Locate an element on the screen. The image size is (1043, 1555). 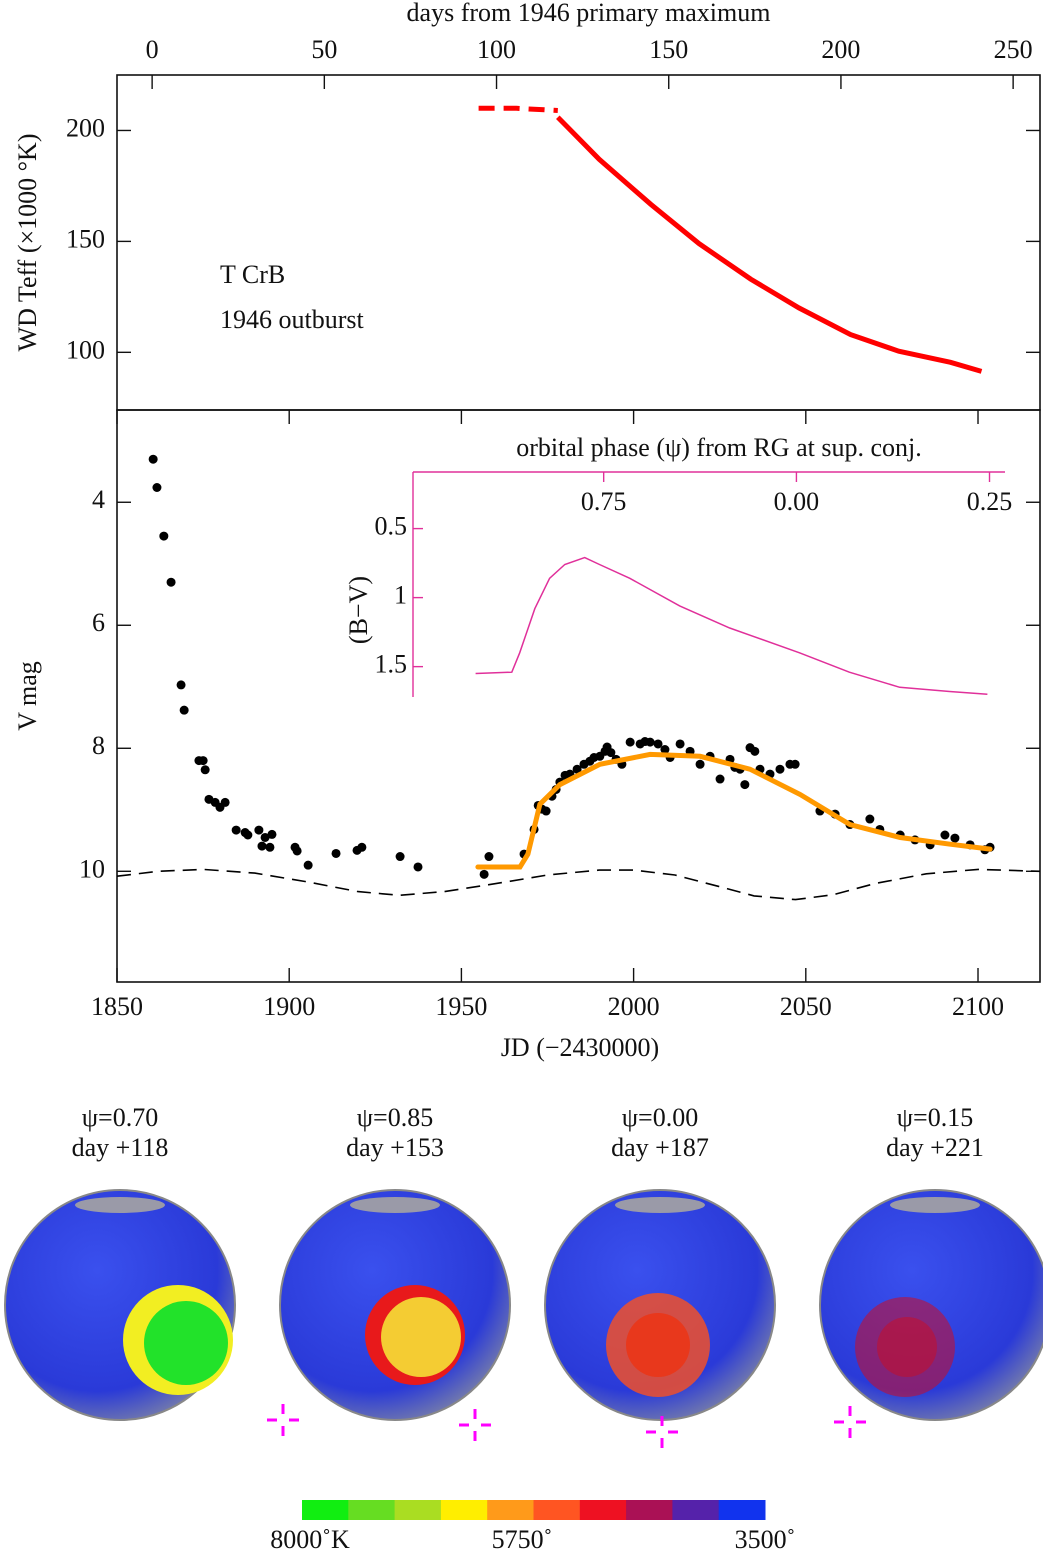
x-tick-label: 0.75 is located at coordinates (604, 501).